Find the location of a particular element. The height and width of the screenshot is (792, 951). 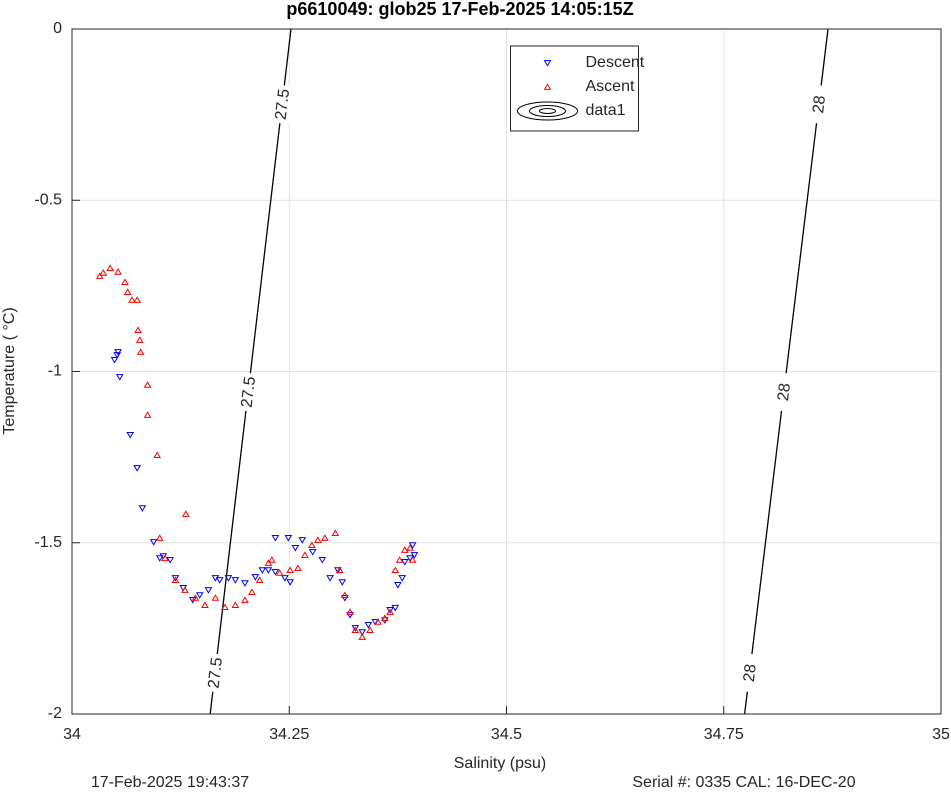

x-axis-label: Salinity (psu) is located at coordinates (500, 763).